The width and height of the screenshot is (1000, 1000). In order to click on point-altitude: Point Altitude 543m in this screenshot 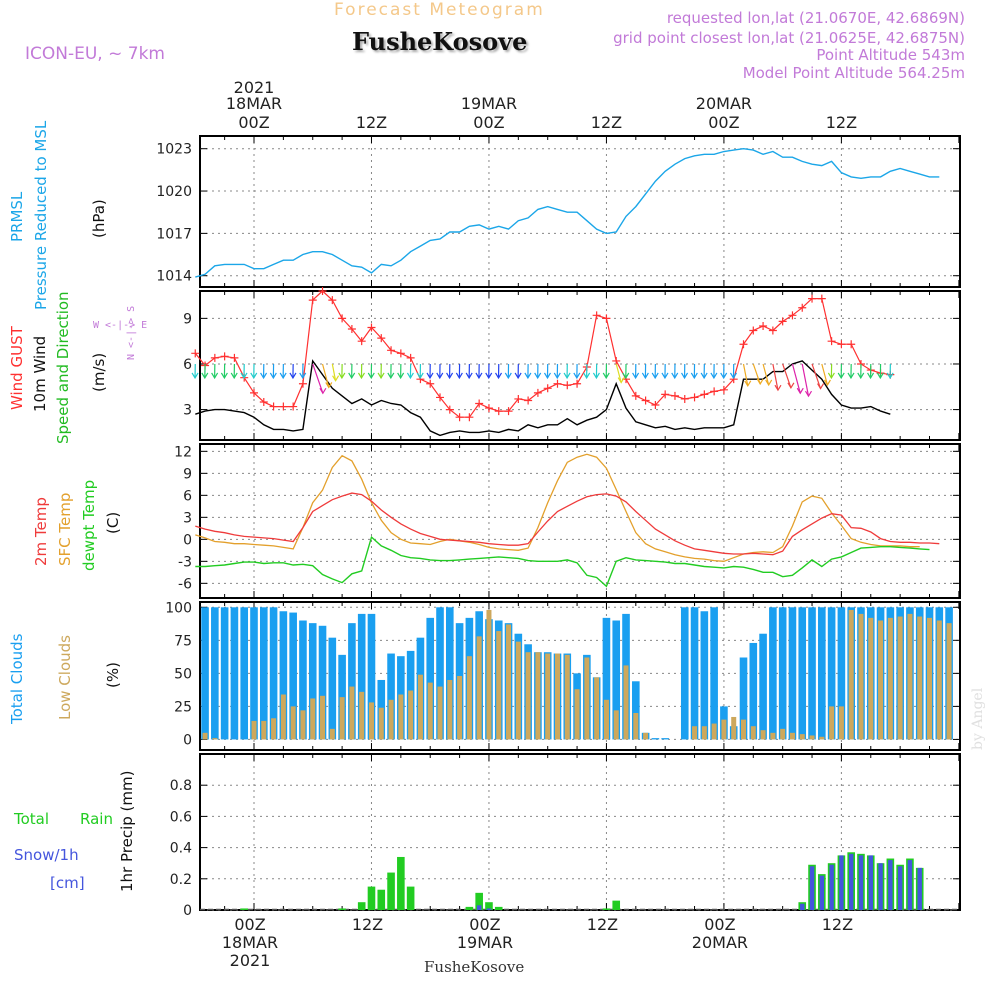, I will do `click(890, 55)`.